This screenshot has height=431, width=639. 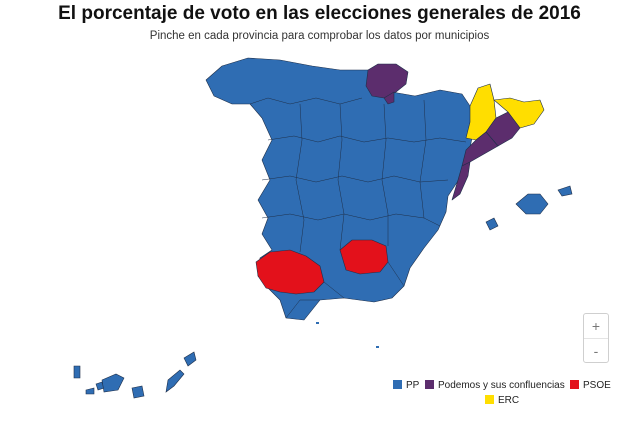 I want to click on zoom-out-button: -, so click(x=596, y=350).